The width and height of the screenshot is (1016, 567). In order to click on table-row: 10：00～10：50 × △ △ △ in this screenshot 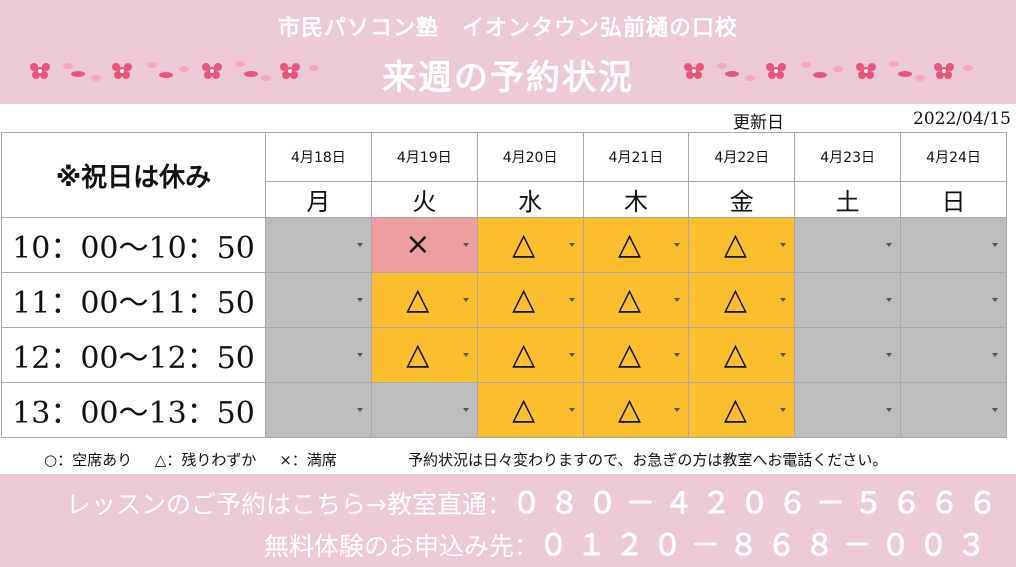, I will do `click(504, 245)`.